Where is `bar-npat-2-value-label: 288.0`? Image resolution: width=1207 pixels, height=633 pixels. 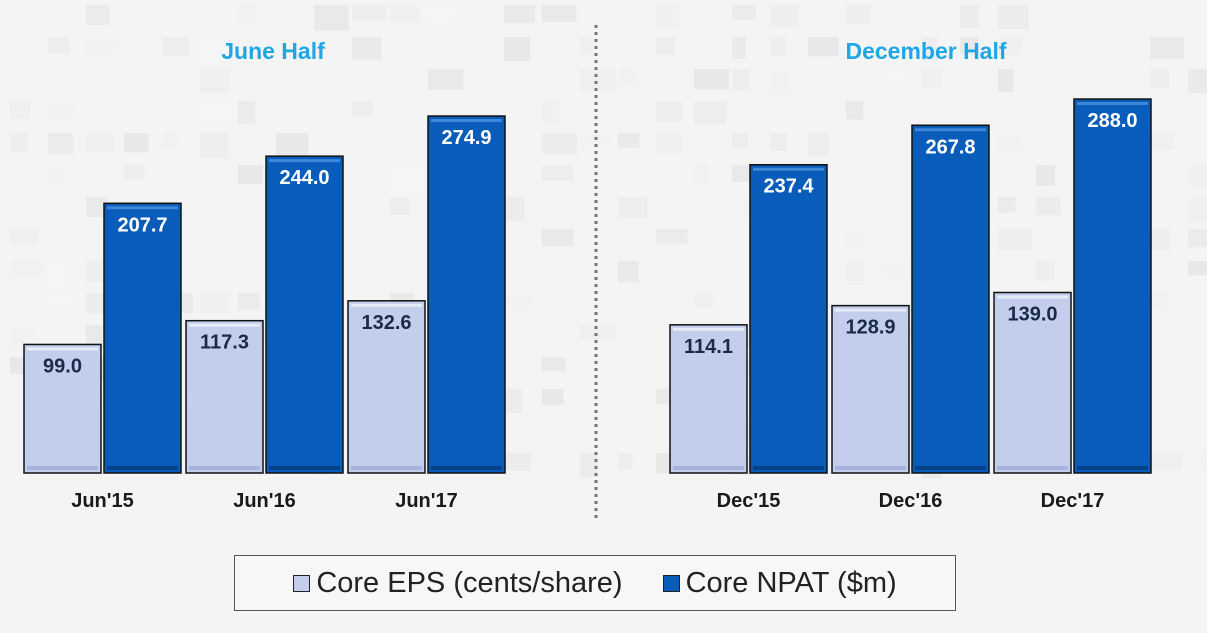 bar-npat-2-value-label: 288.0 is located at coordinates (1112, 121).